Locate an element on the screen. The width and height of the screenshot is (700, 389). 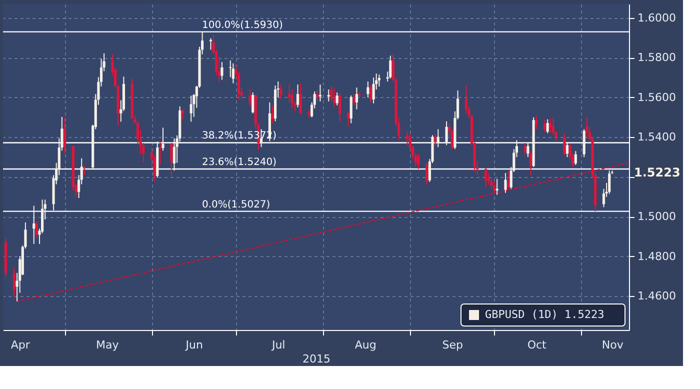
text: 1.5223 is located at coordinates (657, 172).